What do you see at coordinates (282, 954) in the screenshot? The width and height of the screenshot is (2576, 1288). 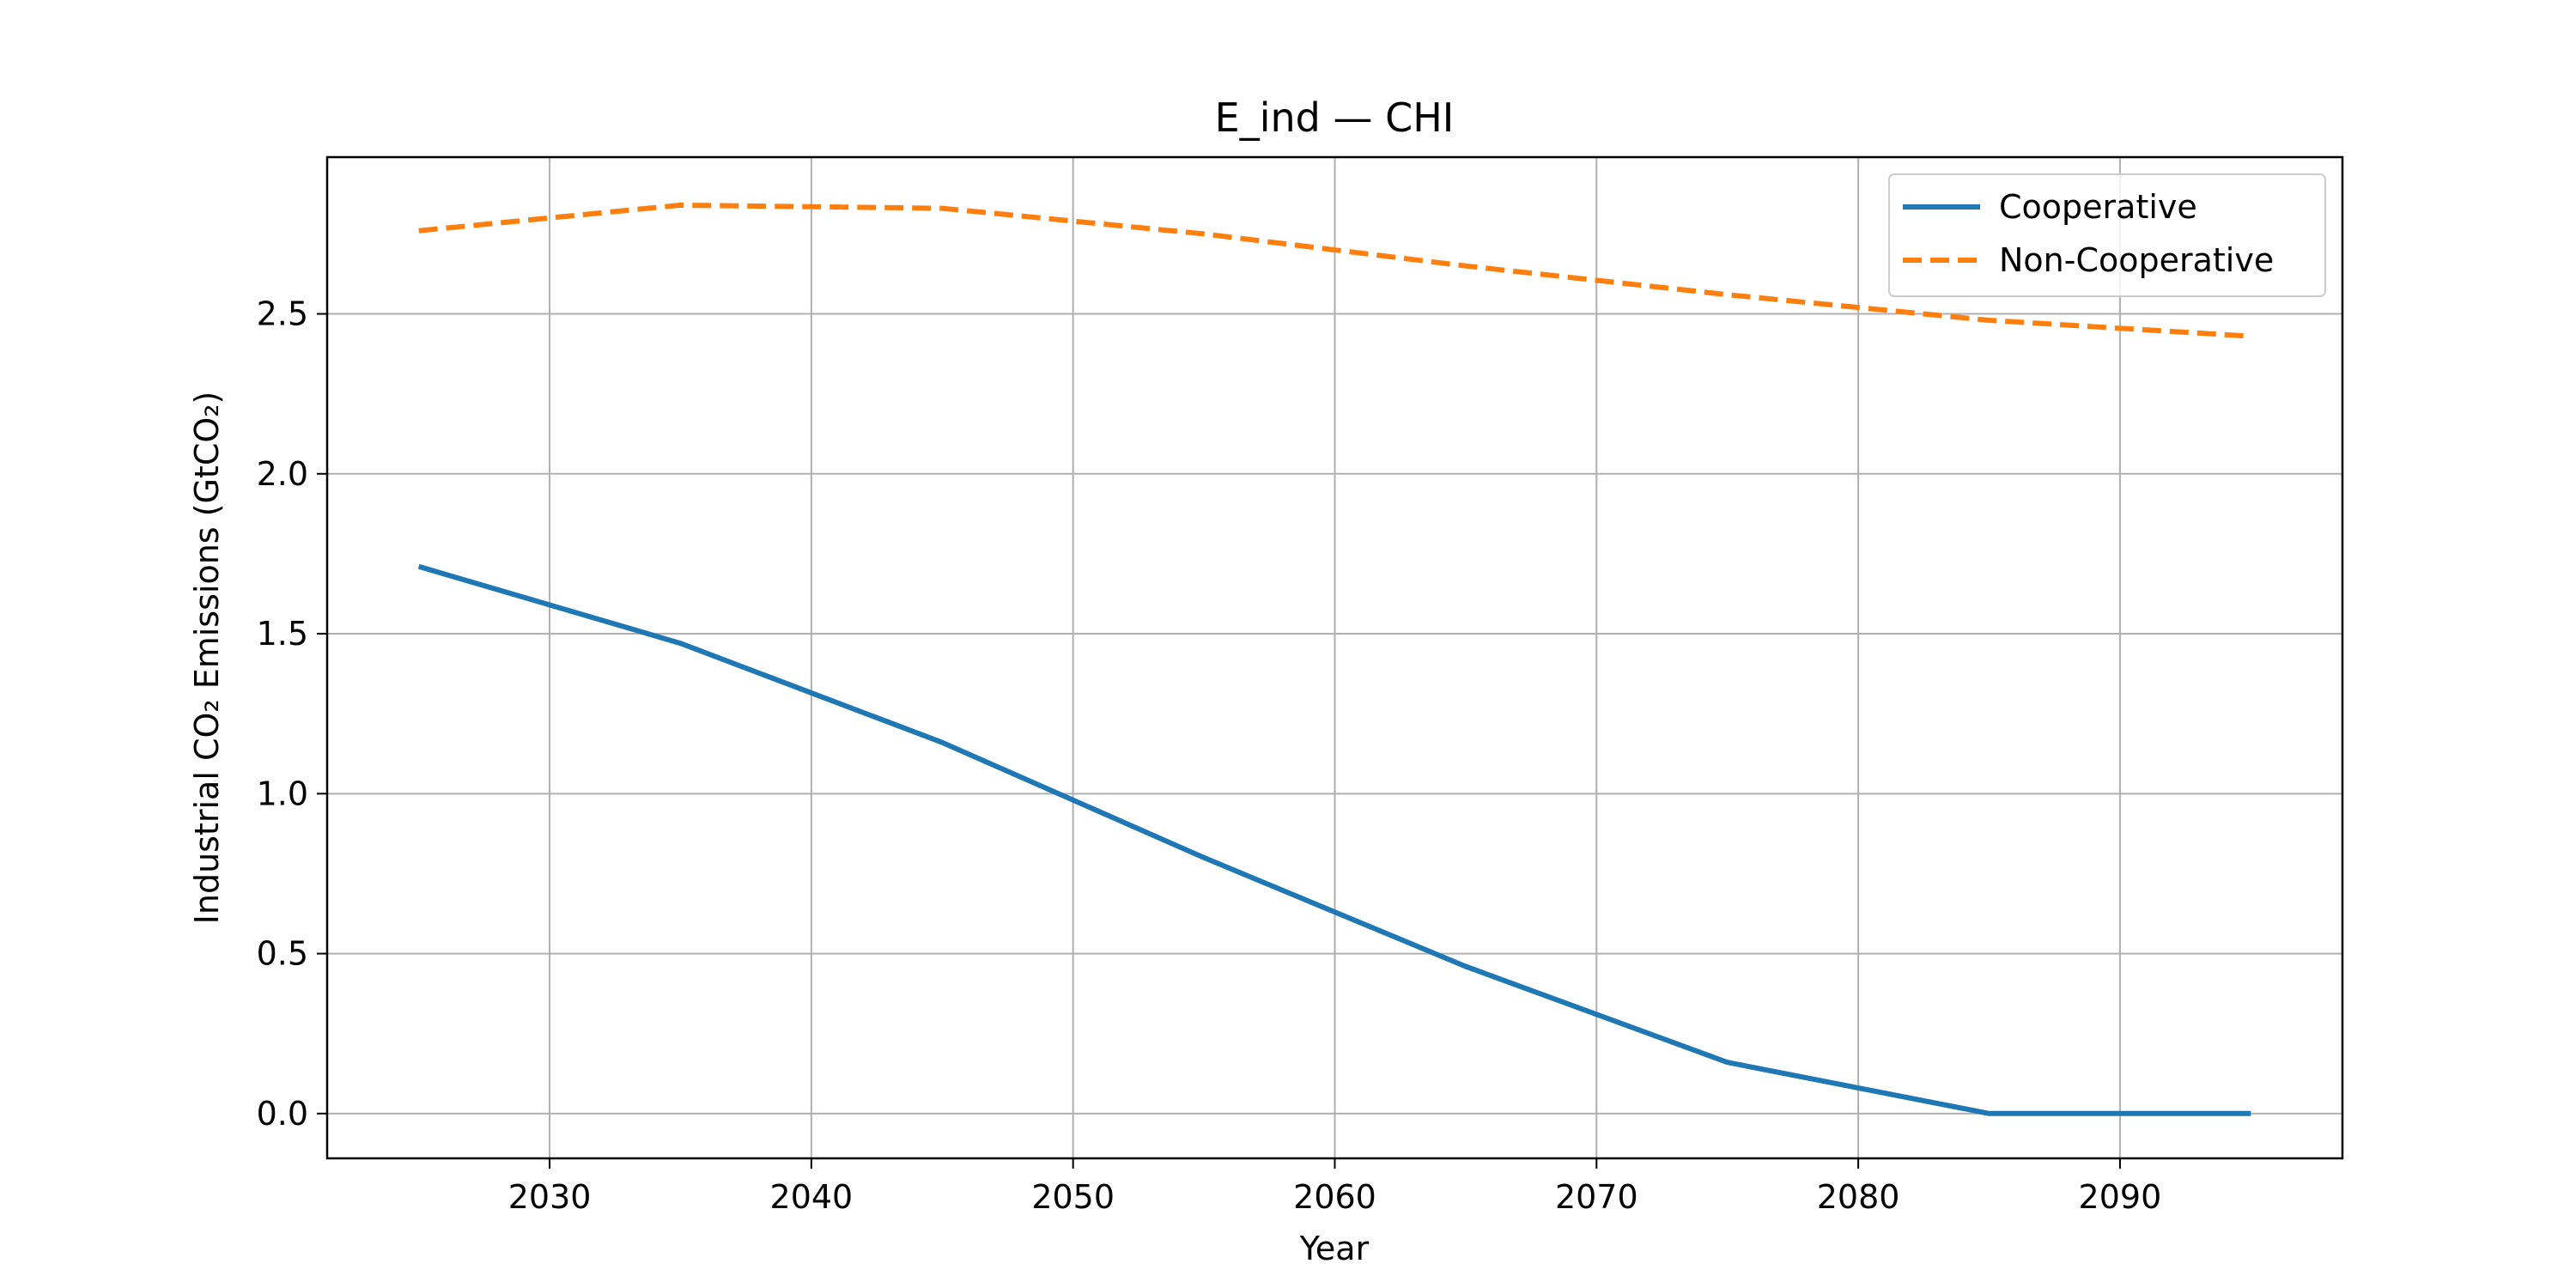 I see `y-tick-label: 0.5` at bounding box center [282, 954].